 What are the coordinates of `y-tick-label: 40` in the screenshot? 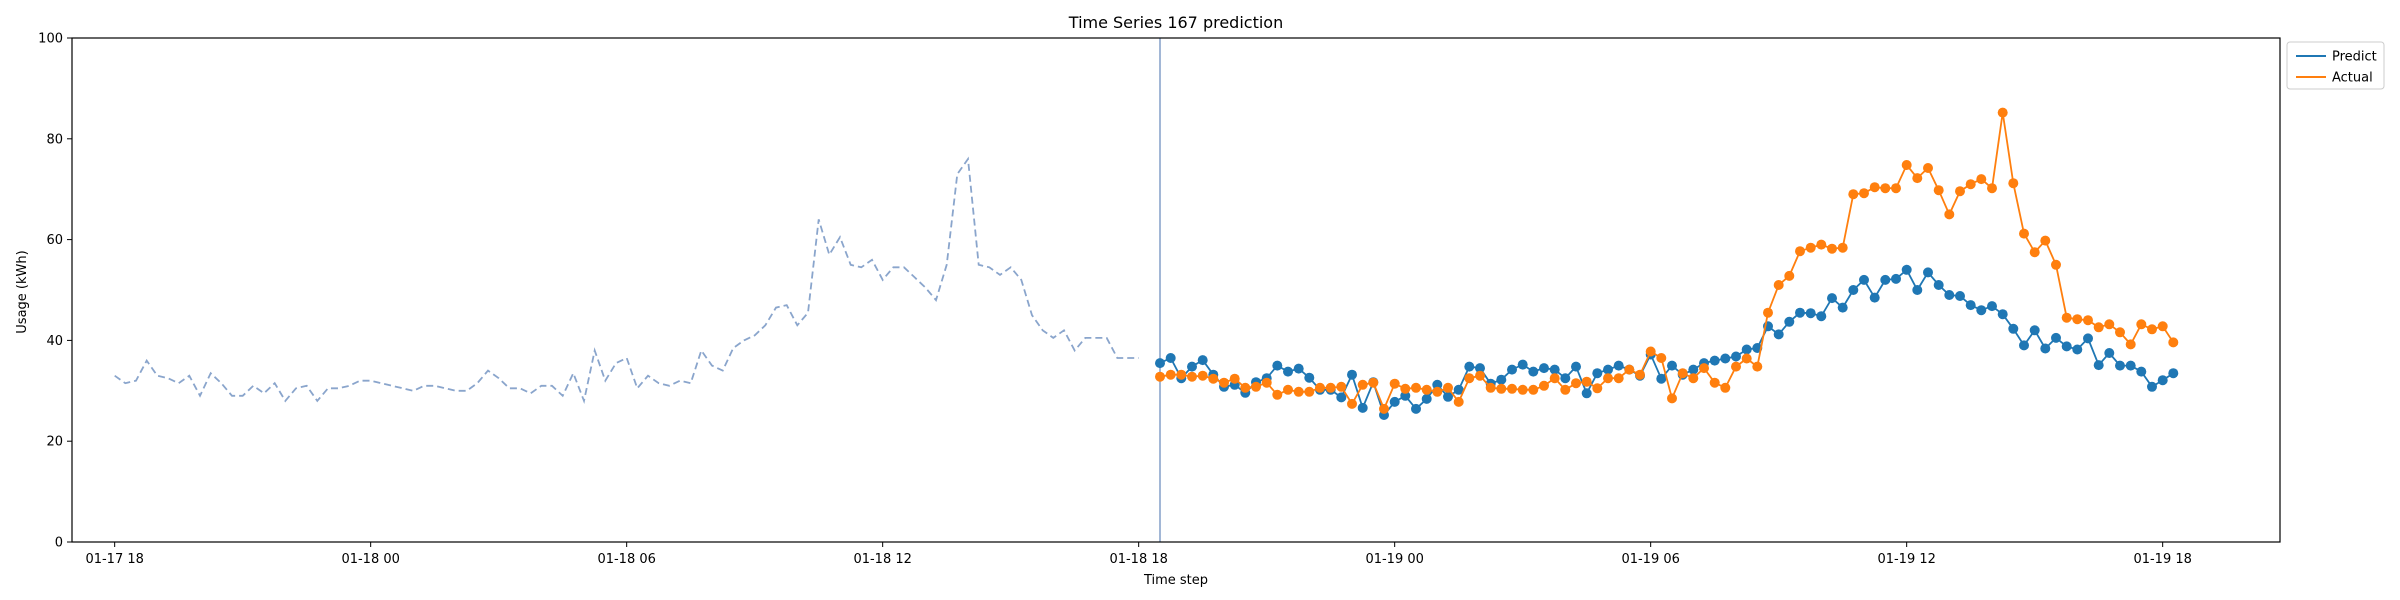 It's located at (54, 341).